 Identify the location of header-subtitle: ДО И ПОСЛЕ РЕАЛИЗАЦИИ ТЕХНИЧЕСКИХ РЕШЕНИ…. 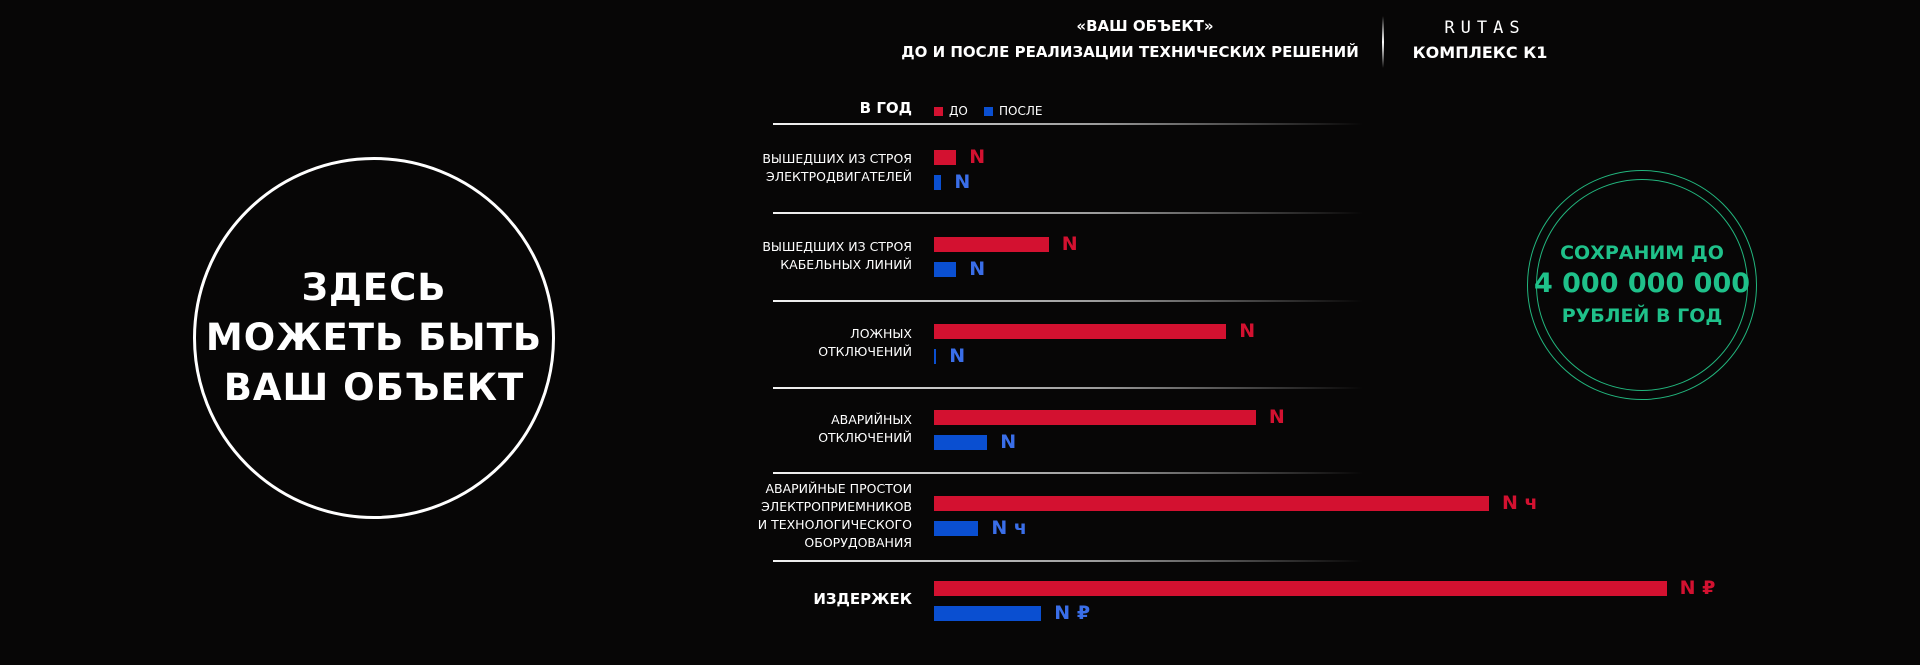
(1130, 52).